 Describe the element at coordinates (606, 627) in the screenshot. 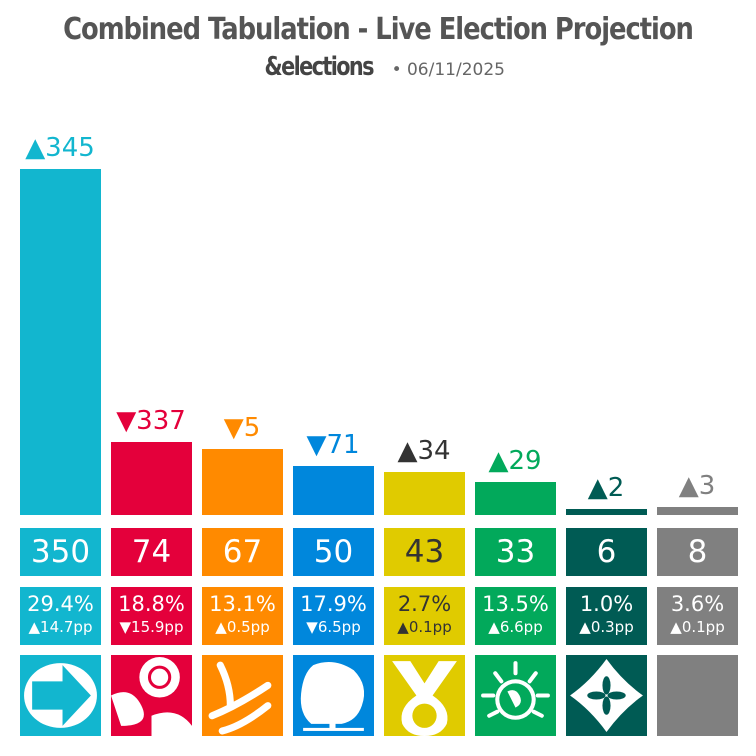

I see `vote-share-change: ▲0.3pp` at that location.